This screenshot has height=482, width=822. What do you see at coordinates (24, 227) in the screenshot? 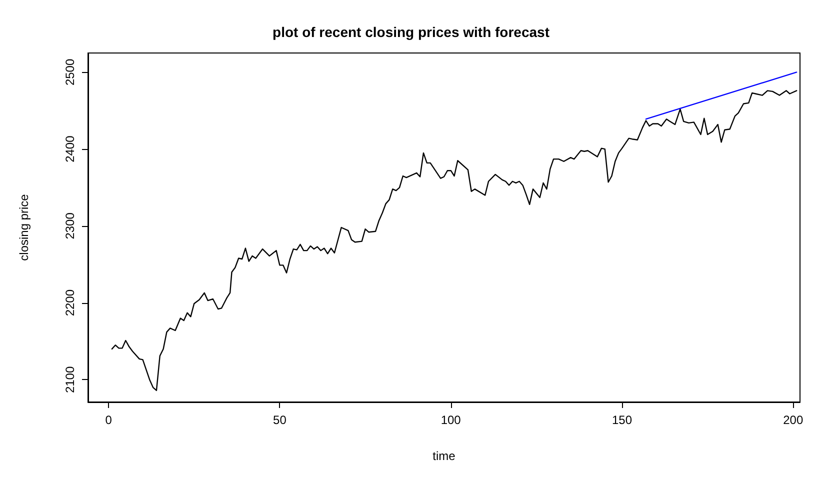
I see `y-axis-title: closing price` at bounding box center [24, 227].